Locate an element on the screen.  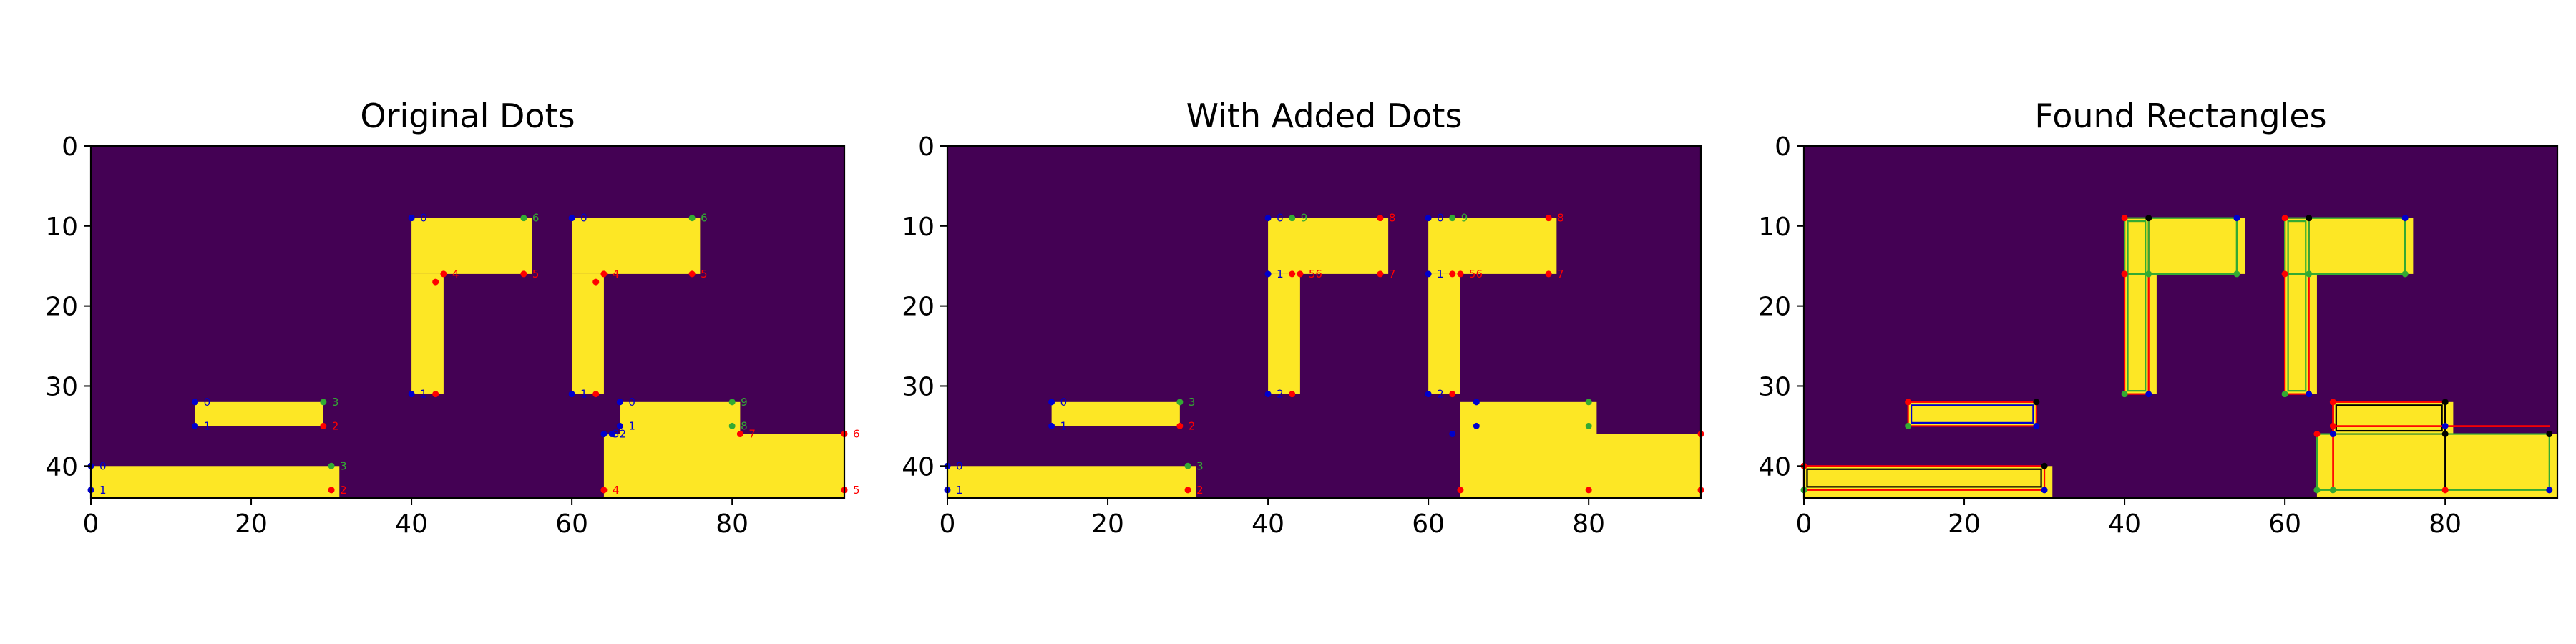
x-tick-label: 40 is located at coordinates (411, 524).